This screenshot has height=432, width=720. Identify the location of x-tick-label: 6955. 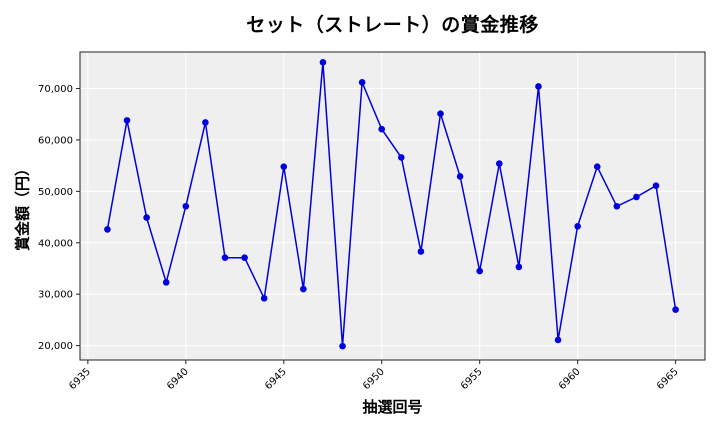
(472, 379).